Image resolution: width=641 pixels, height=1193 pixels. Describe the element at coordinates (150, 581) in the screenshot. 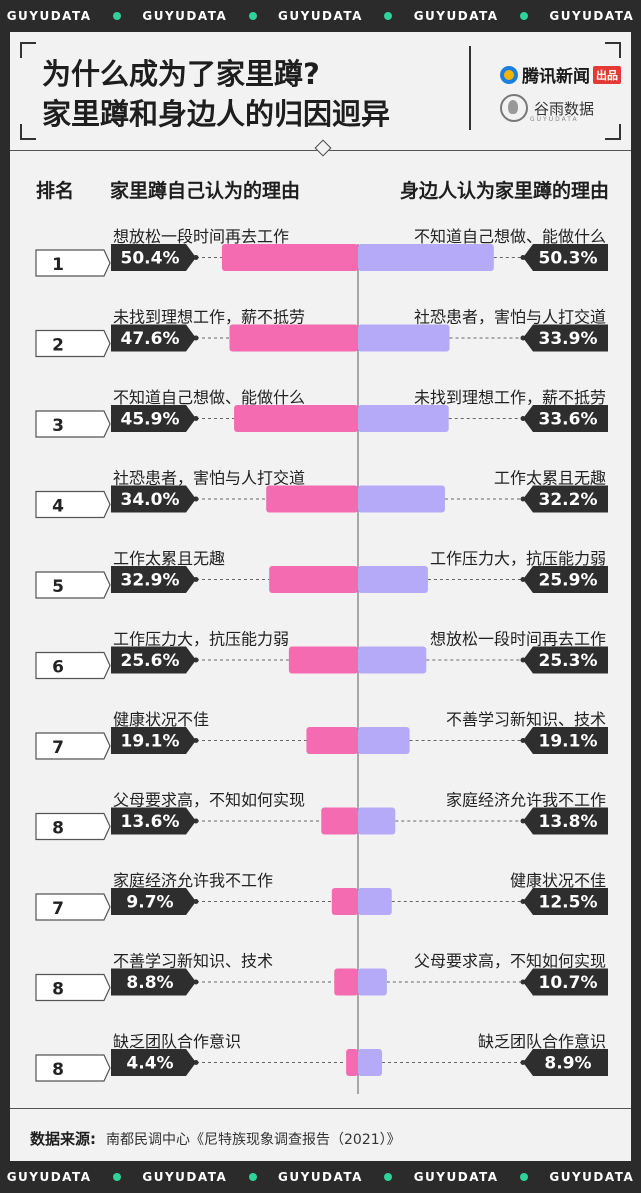

I see `left-value-label: 32.9%` at that location.